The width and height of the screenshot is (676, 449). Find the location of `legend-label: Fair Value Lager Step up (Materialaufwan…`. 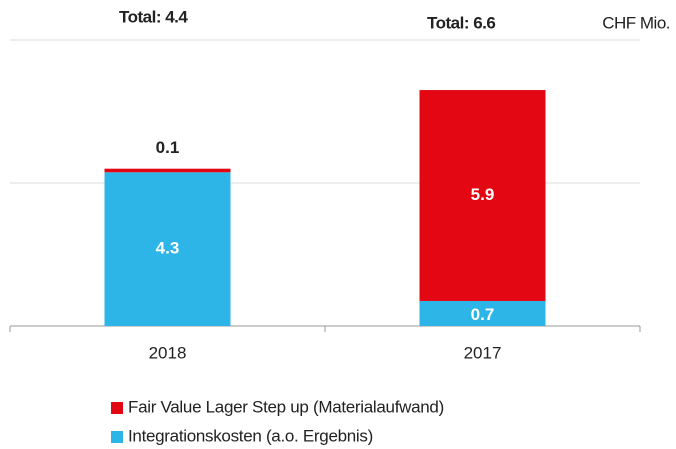

legend-label: Fair Value Lager Step up (Materialaufwan… is located at coordinates (286, 406).